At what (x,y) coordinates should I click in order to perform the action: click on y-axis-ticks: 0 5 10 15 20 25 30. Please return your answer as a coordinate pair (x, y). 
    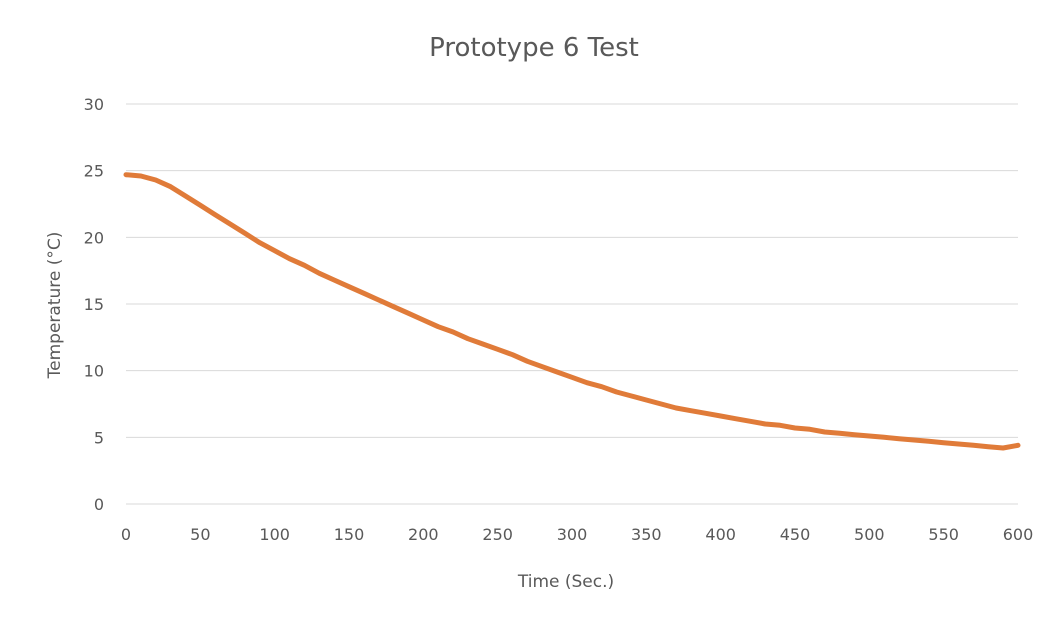
    Looking at the image, I should click on (94, 304).